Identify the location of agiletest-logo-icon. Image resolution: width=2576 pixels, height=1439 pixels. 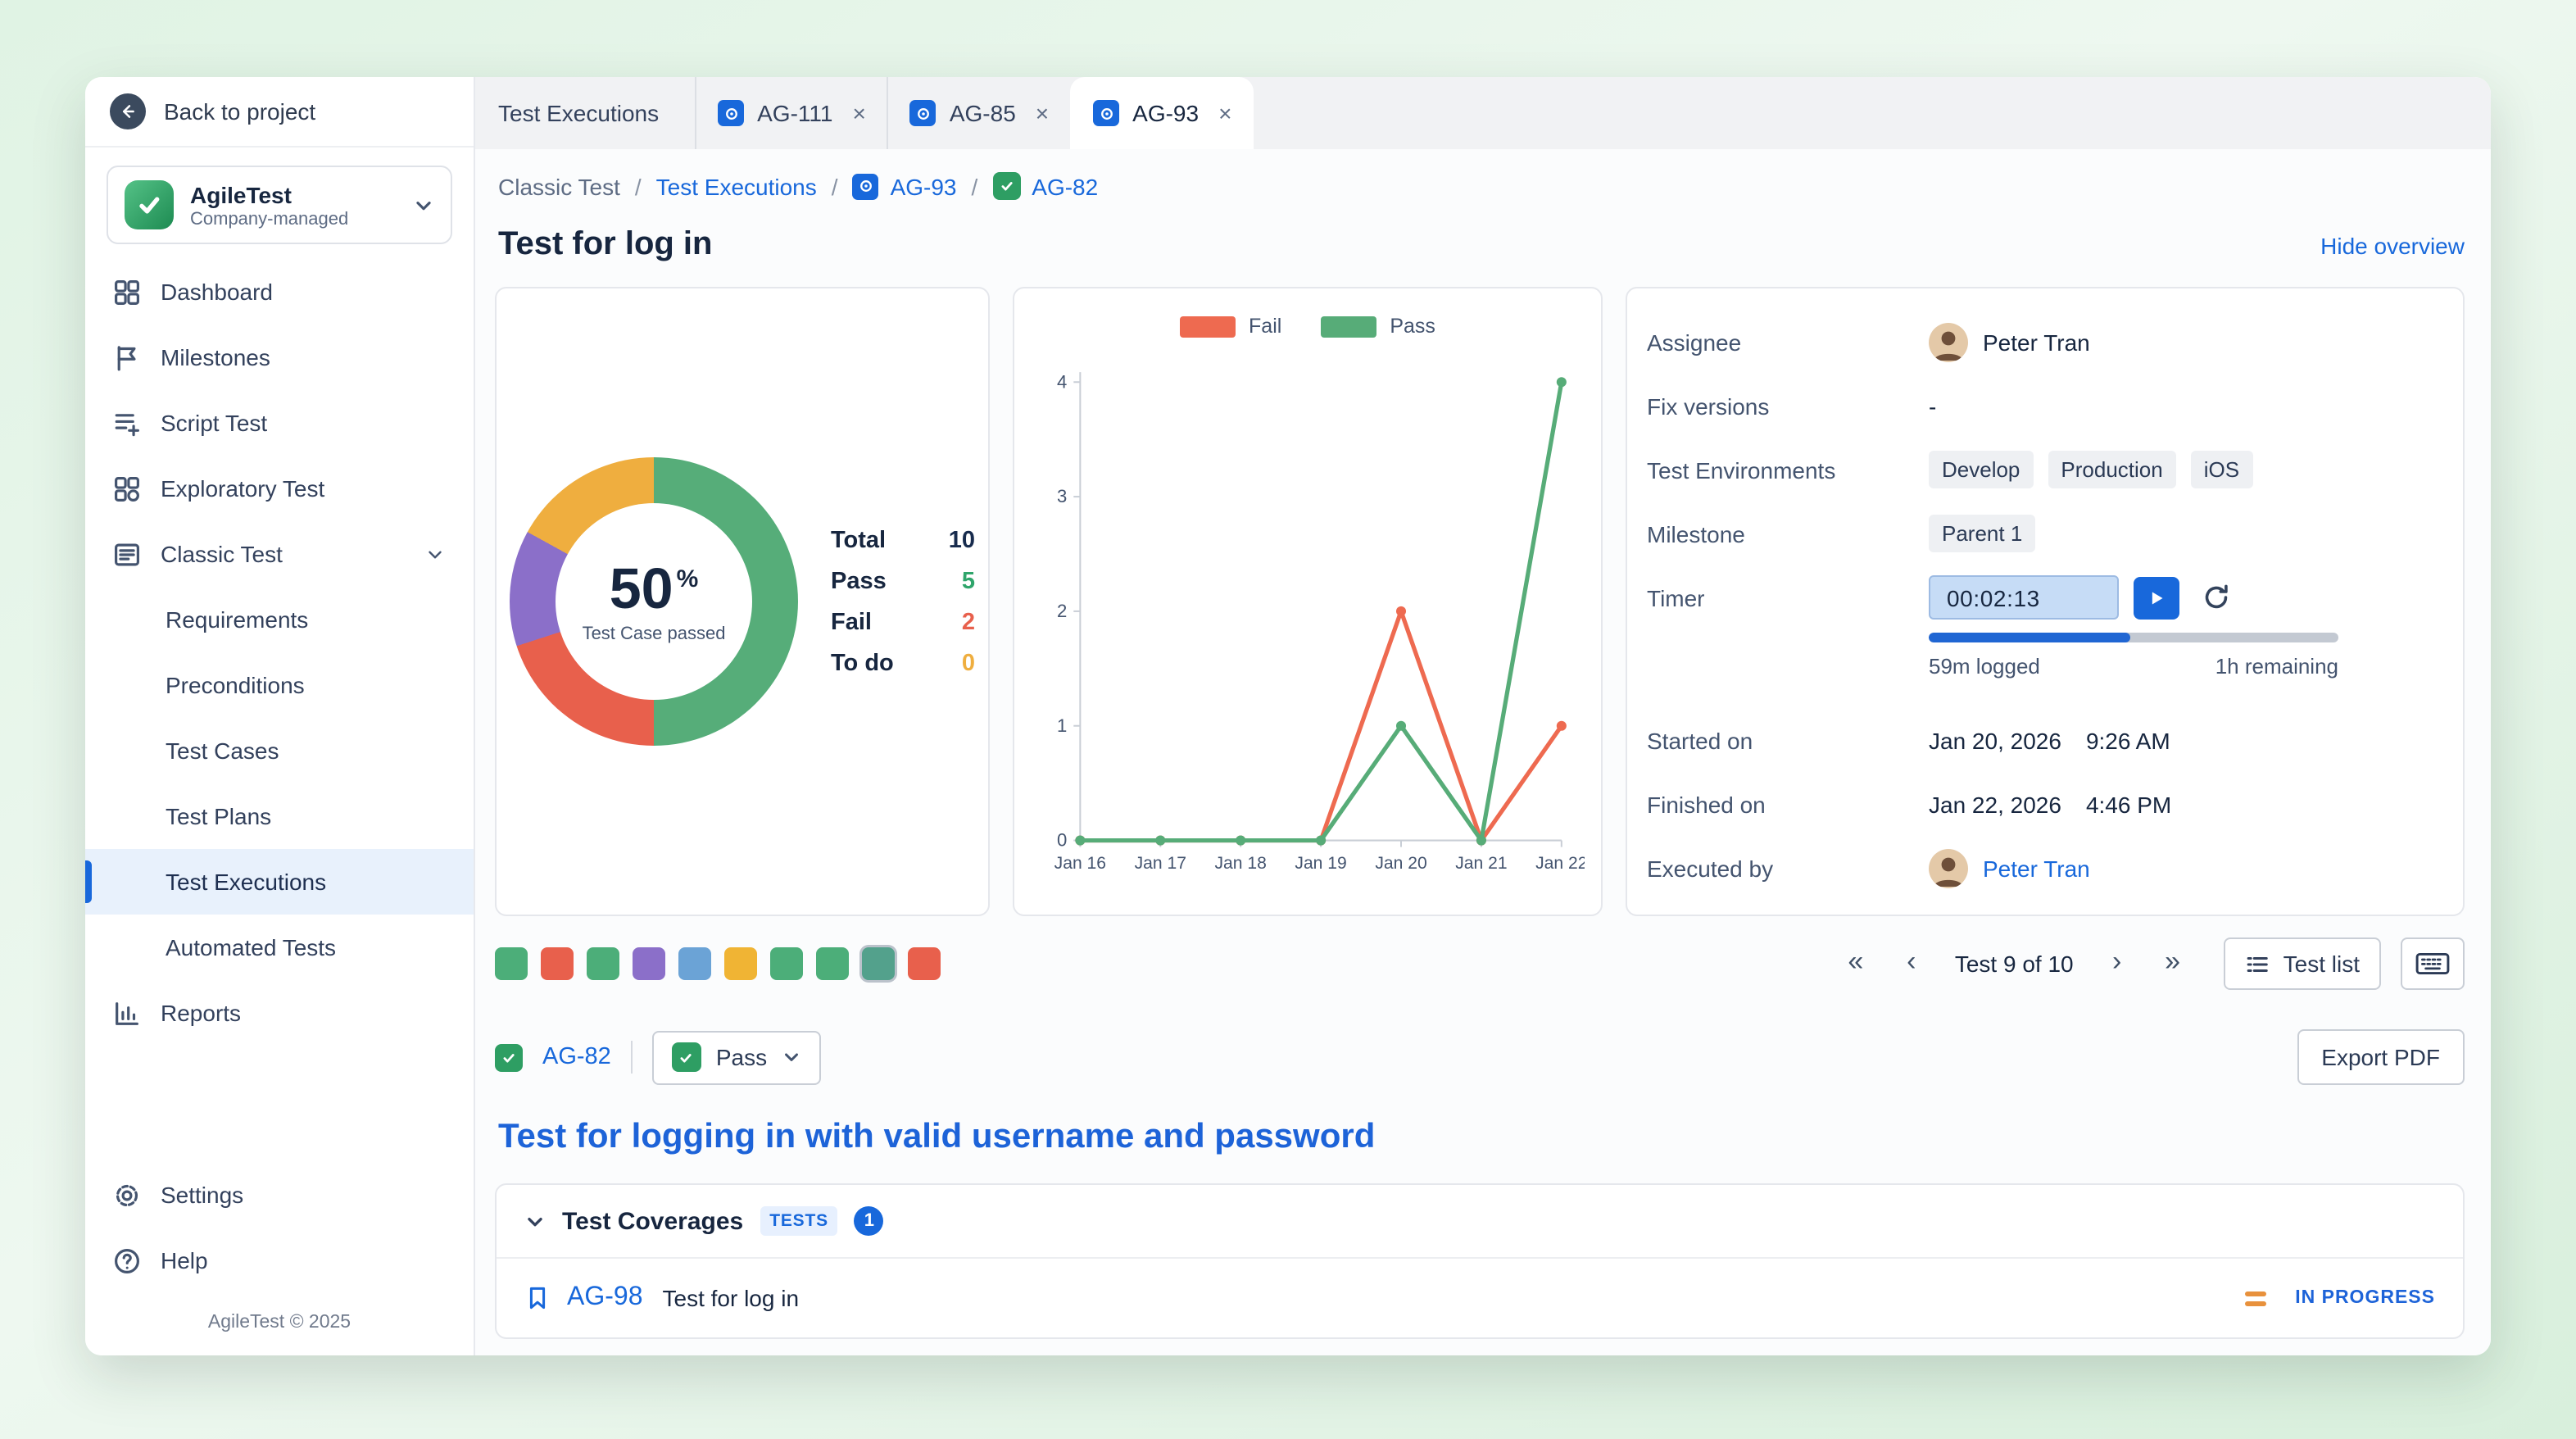
(149, 204).